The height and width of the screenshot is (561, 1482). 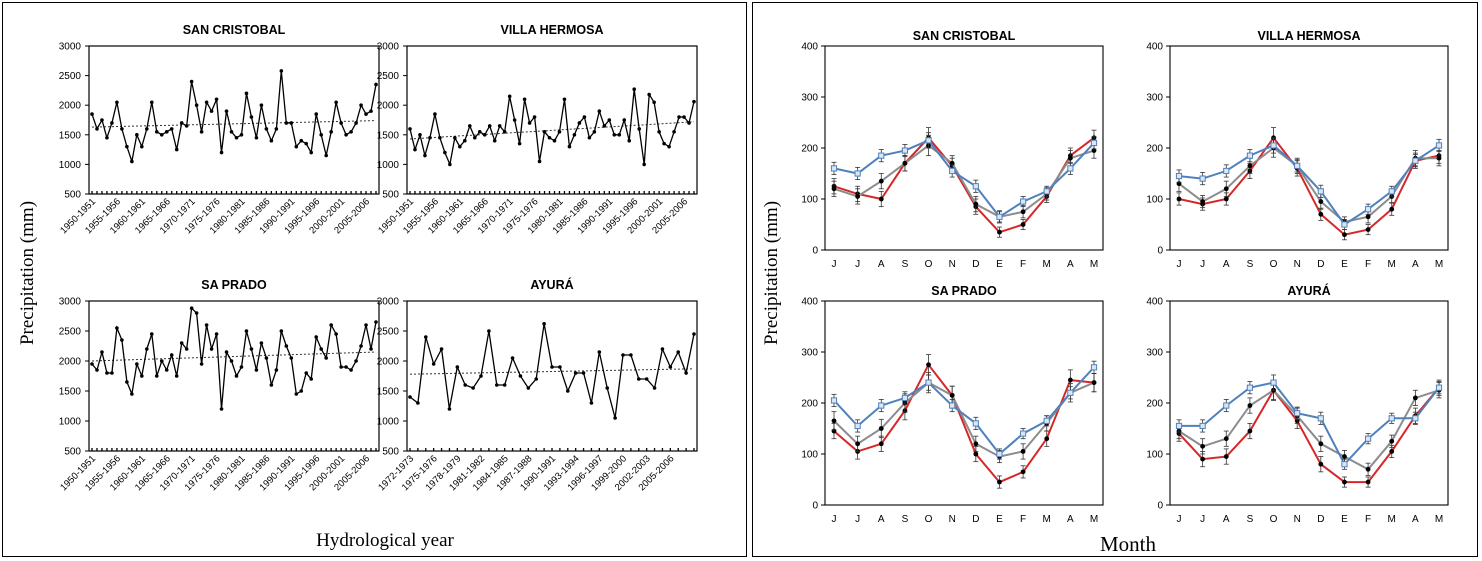 I want to click on x-tick-label: N, so click(x=1297, y=264).